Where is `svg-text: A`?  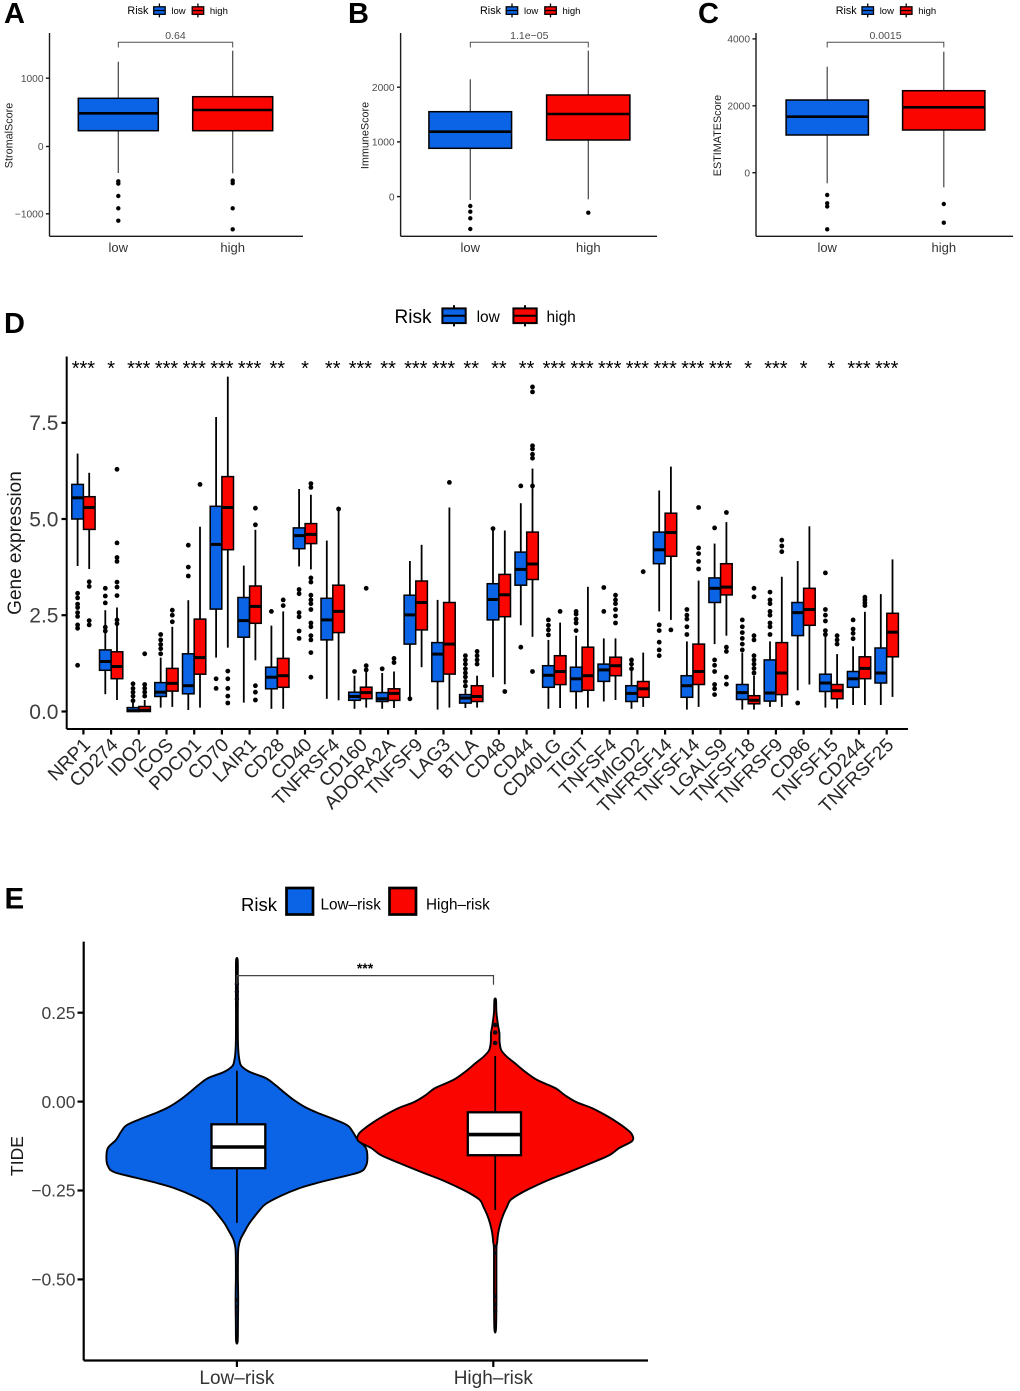 svg-text: A is located at coordinates (14, 15).